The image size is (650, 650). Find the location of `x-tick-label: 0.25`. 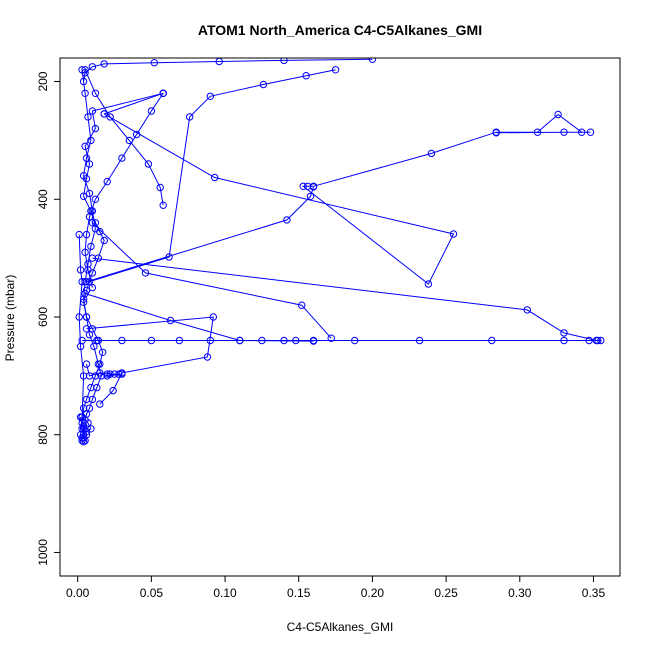

x-tick-label: 0.25 is located at coordinates (446, 593).